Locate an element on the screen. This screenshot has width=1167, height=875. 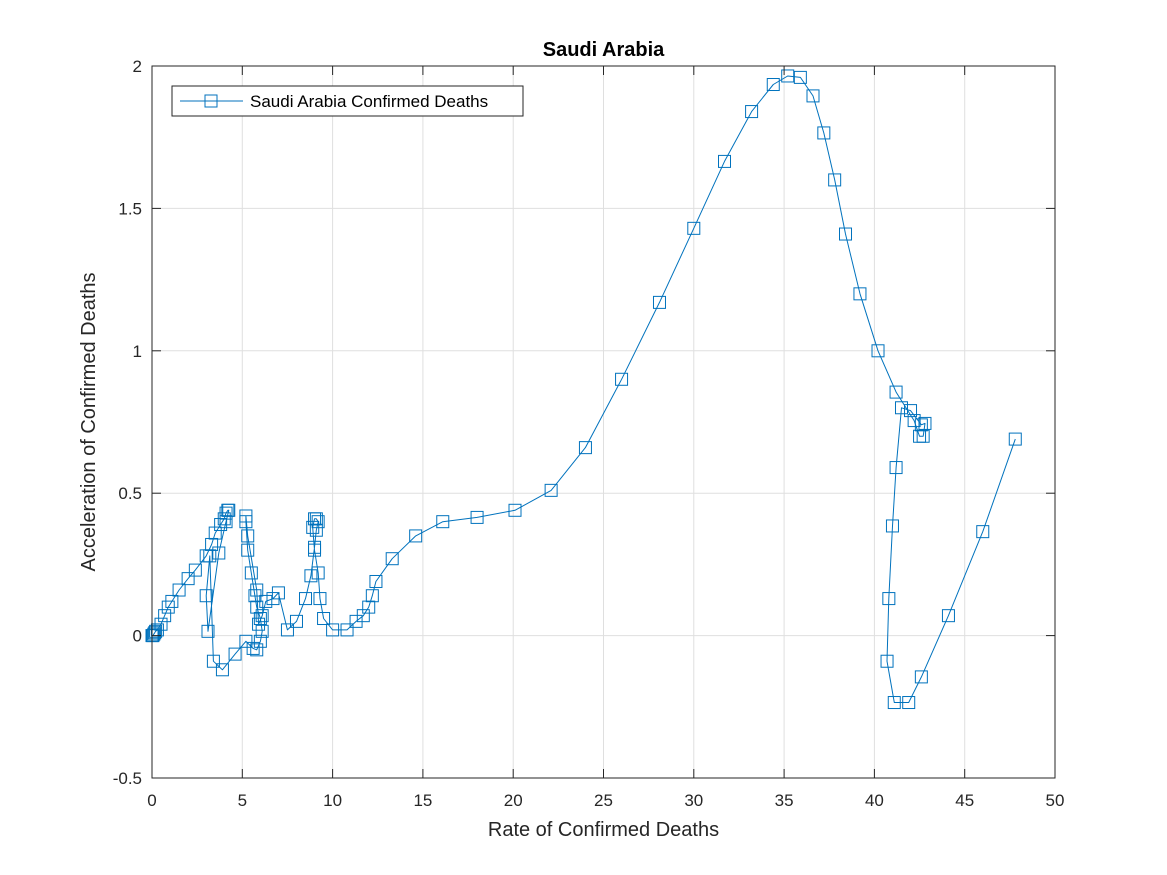
chart-title: Saudi Arabia is located at coordinates (604, 50).